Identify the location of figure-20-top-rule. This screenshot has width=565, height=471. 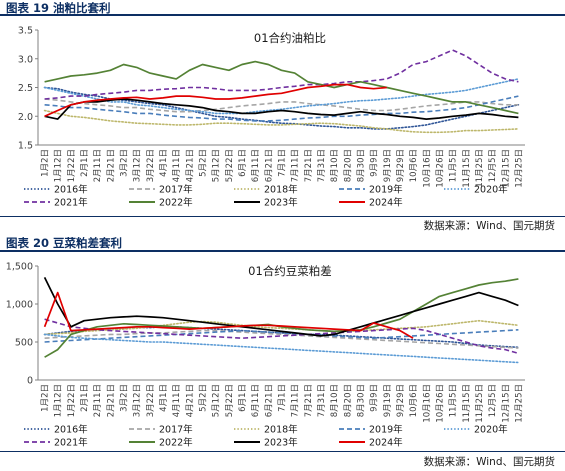
(282, 251).